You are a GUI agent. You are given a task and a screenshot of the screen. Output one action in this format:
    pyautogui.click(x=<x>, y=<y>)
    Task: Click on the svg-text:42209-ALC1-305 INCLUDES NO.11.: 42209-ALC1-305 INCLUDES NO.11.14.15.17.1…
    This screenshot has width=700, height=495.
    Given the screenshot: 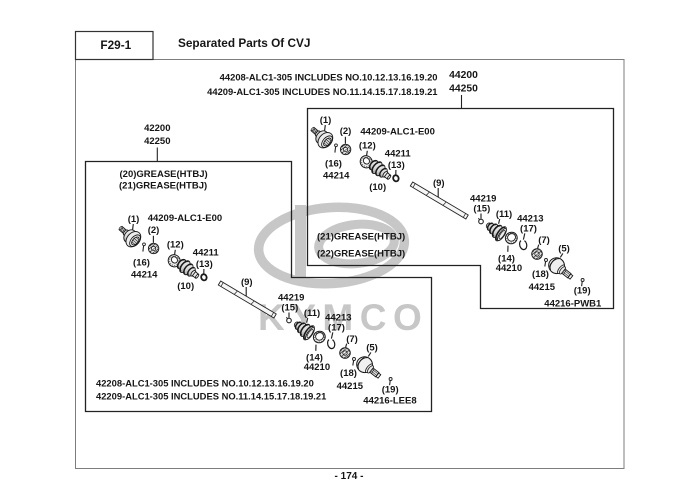 What is the action you would take?
    pyautogui.click(x=211, y=396)
    